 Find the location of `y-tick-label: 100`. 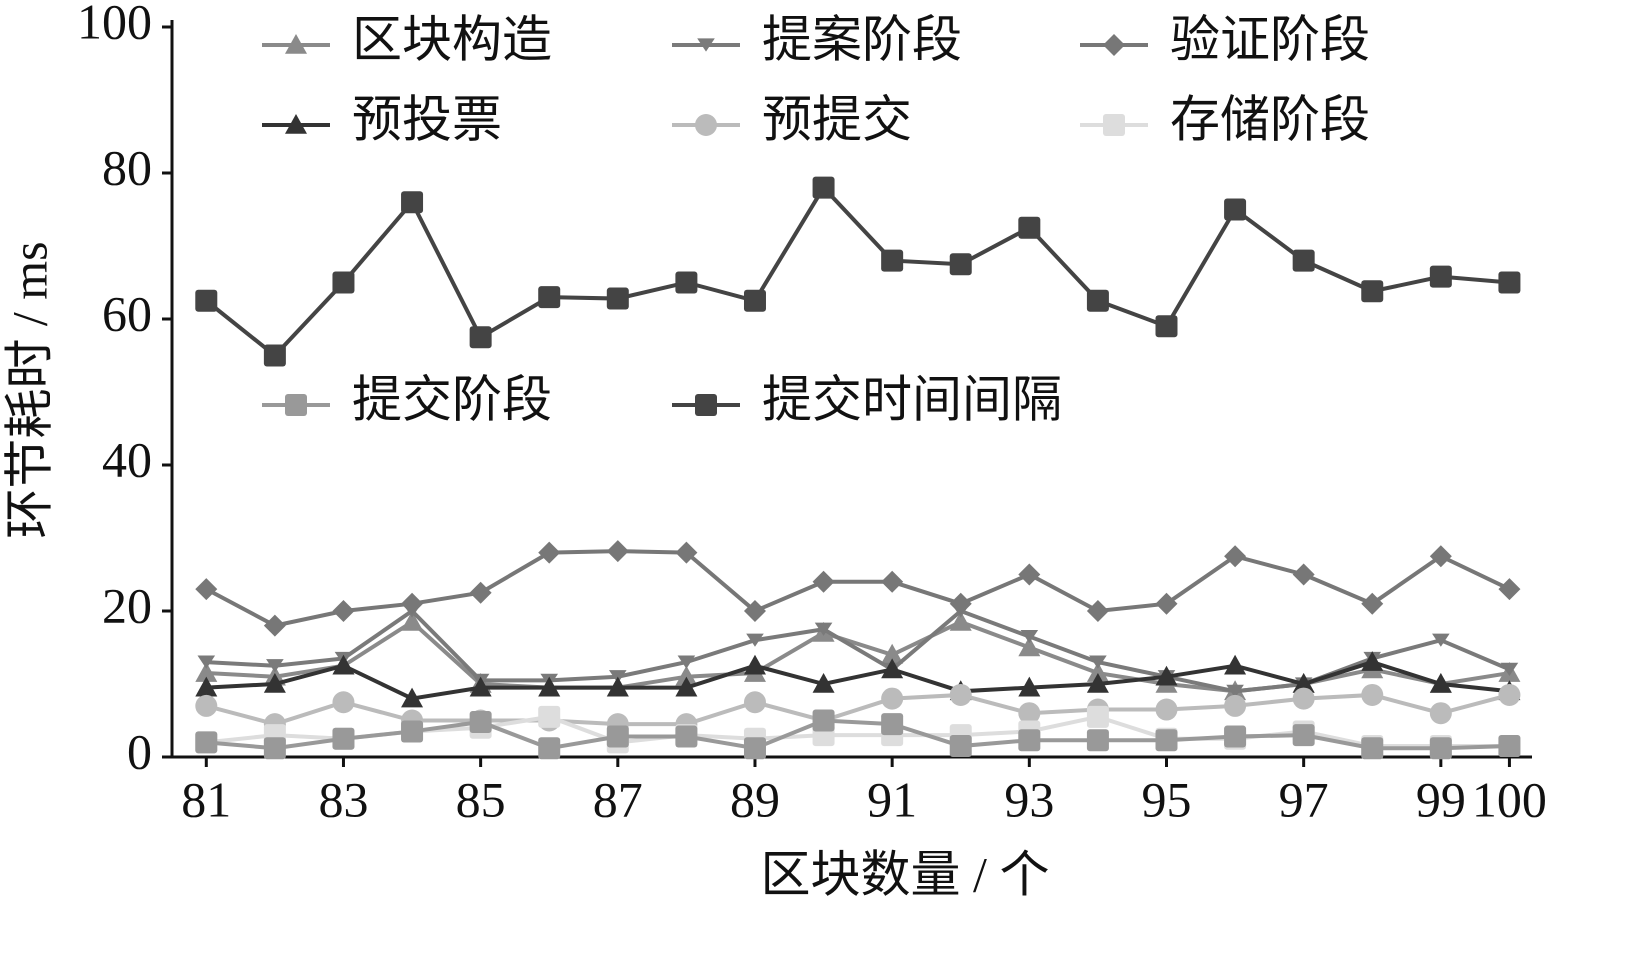

y-tick-label: 100 is located at coordinates (114, 24).